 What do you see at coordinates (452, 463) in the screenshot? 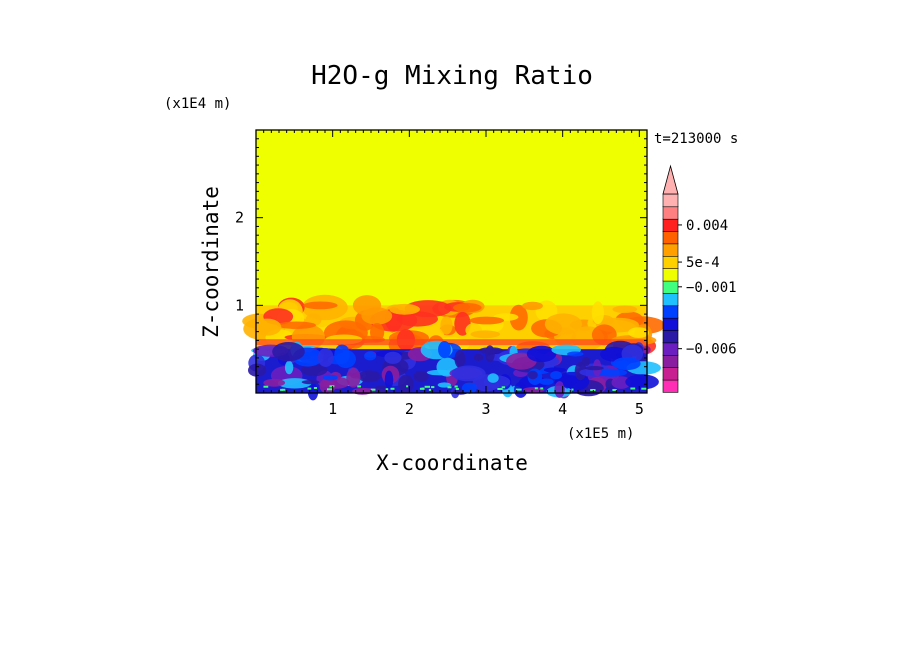
I see `x-axis-label: X-coordinate` at bounding box center [452, 463].